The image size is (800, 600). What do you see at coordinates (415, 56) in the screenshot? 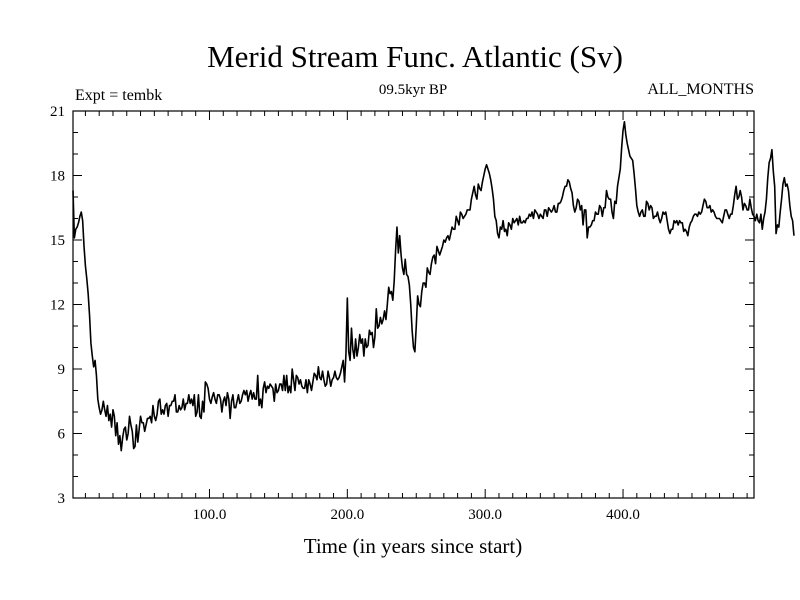
I see `chart-title: Merid Stream Func. Atlantic (Sv)` at bounding box center [415, 56].